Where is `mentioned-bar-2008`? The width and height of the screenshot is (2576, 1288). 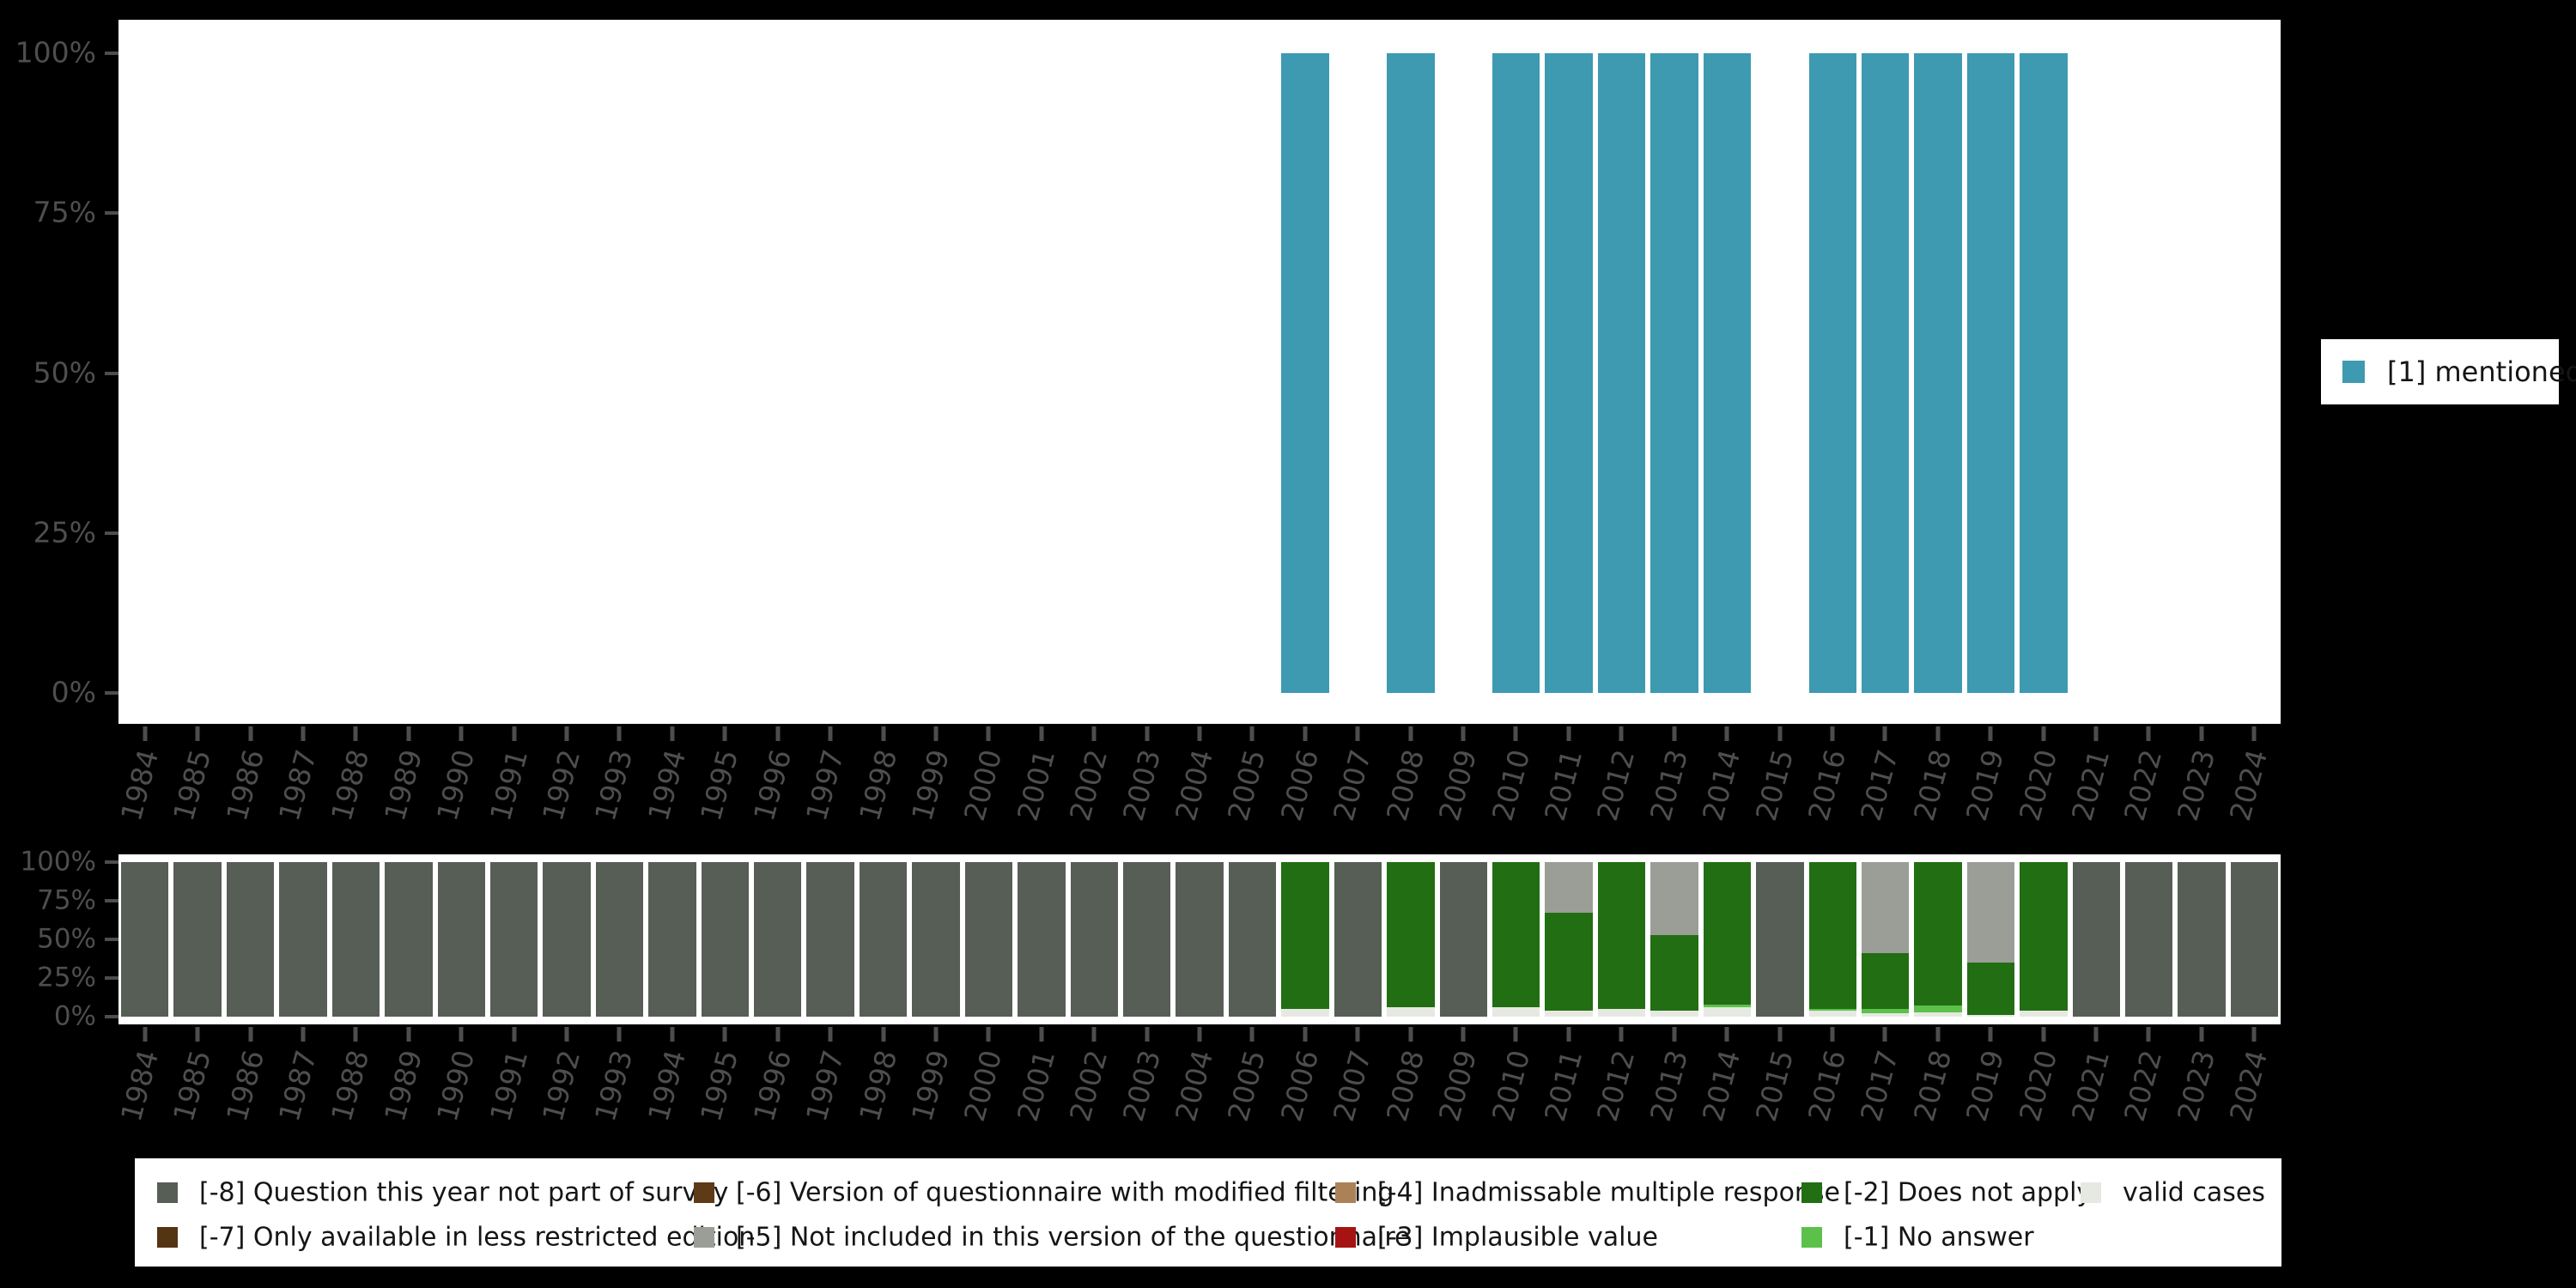 mentioned-bar-2008 is located at coordinates (1411, 373).